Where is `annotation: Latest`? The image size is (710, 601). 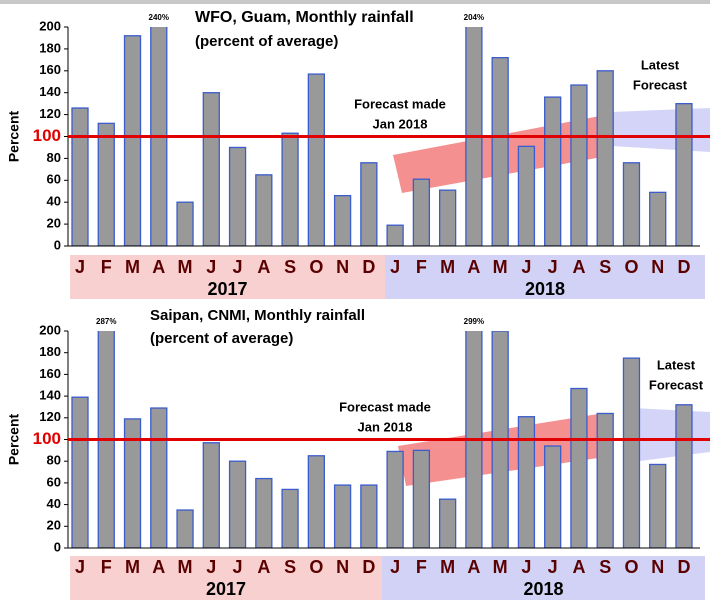
annotation: Latest is located at coordinates (676, 364).